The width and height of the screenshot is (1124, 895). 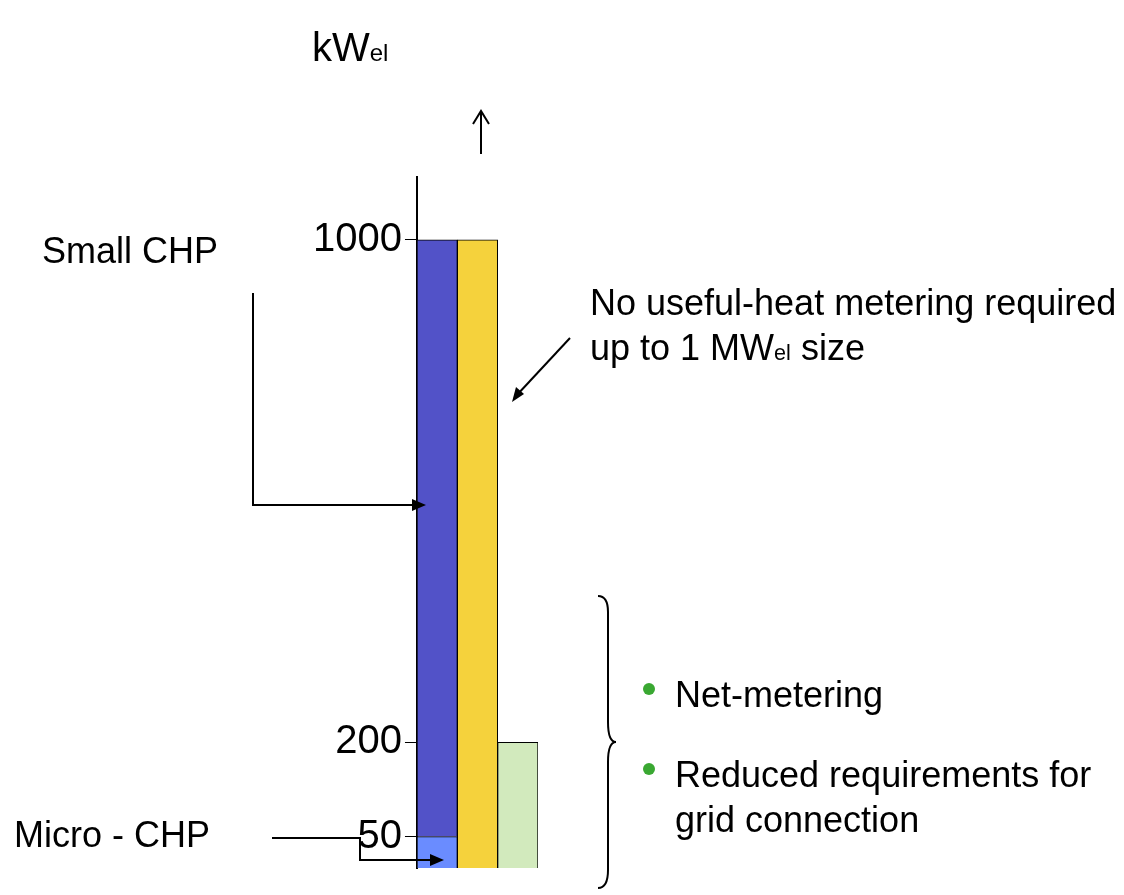 What do you see at coordinates (357, 236) in the screenshot?
I see `y-tick-label: 1000` at bounding box center [357, 236].